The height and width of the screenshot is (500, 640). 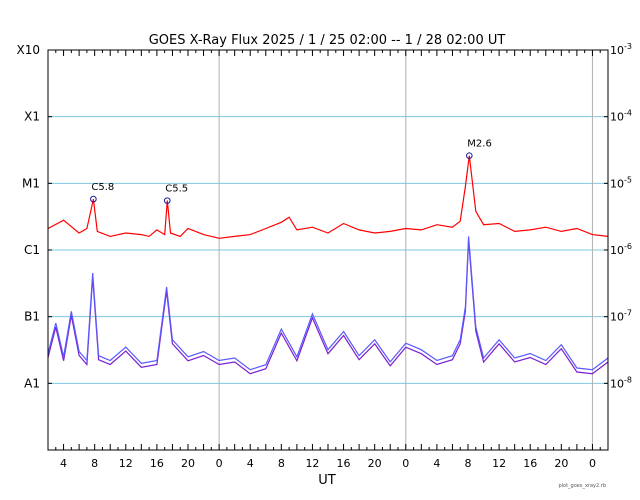 What do you see at coordinates (621, 116) in the screenshot?
I see `right-axis-label: 10⁻⁴` at bounding box center [621, 116].